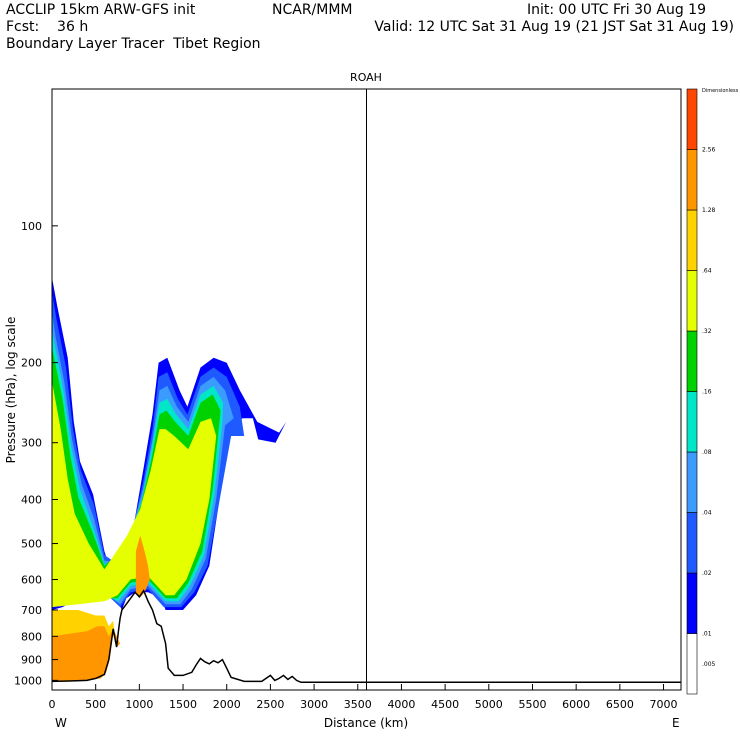 The image size is (740, 740). Describe the element at coordinates (707, 573) in the screenshot. I see `colorbar-label: .02` at that location.